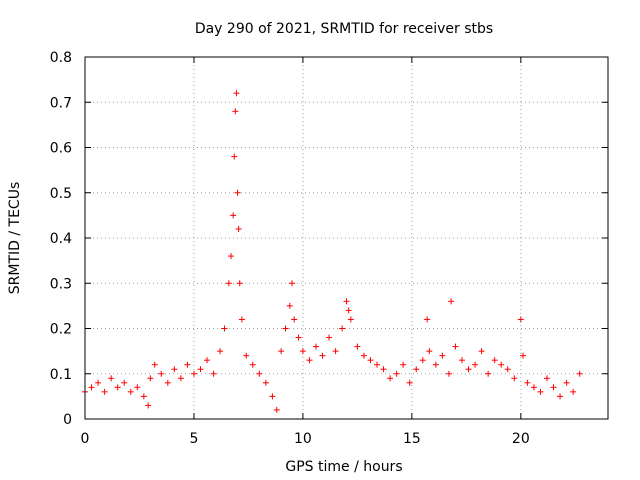 This screenshot has width=640, height=480. What do you see at coordinates (412, 439) in the screenshot?
I see `x-tick-label: 15` at bounding box center [412, 439].